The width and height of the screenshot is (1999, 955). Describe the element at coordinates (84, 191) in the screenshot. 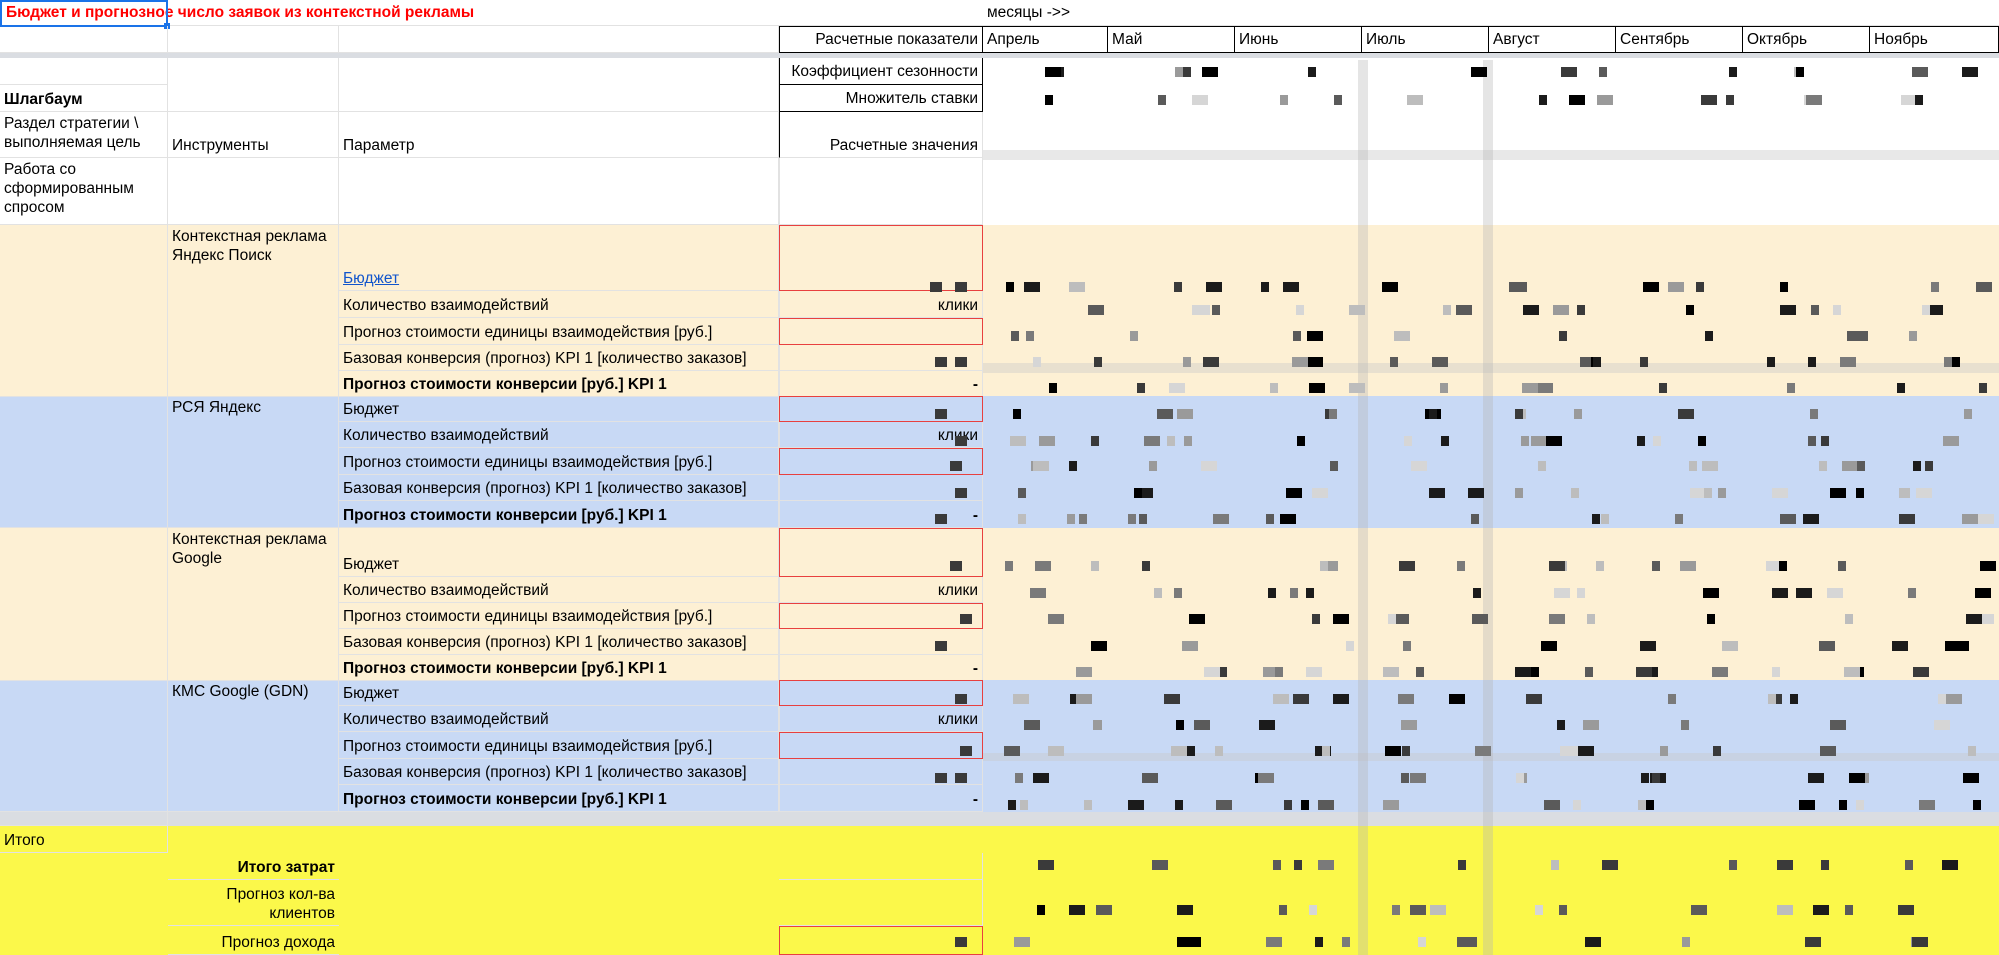

I see `strategy-section: Работа со сформированным спросом` at that location.